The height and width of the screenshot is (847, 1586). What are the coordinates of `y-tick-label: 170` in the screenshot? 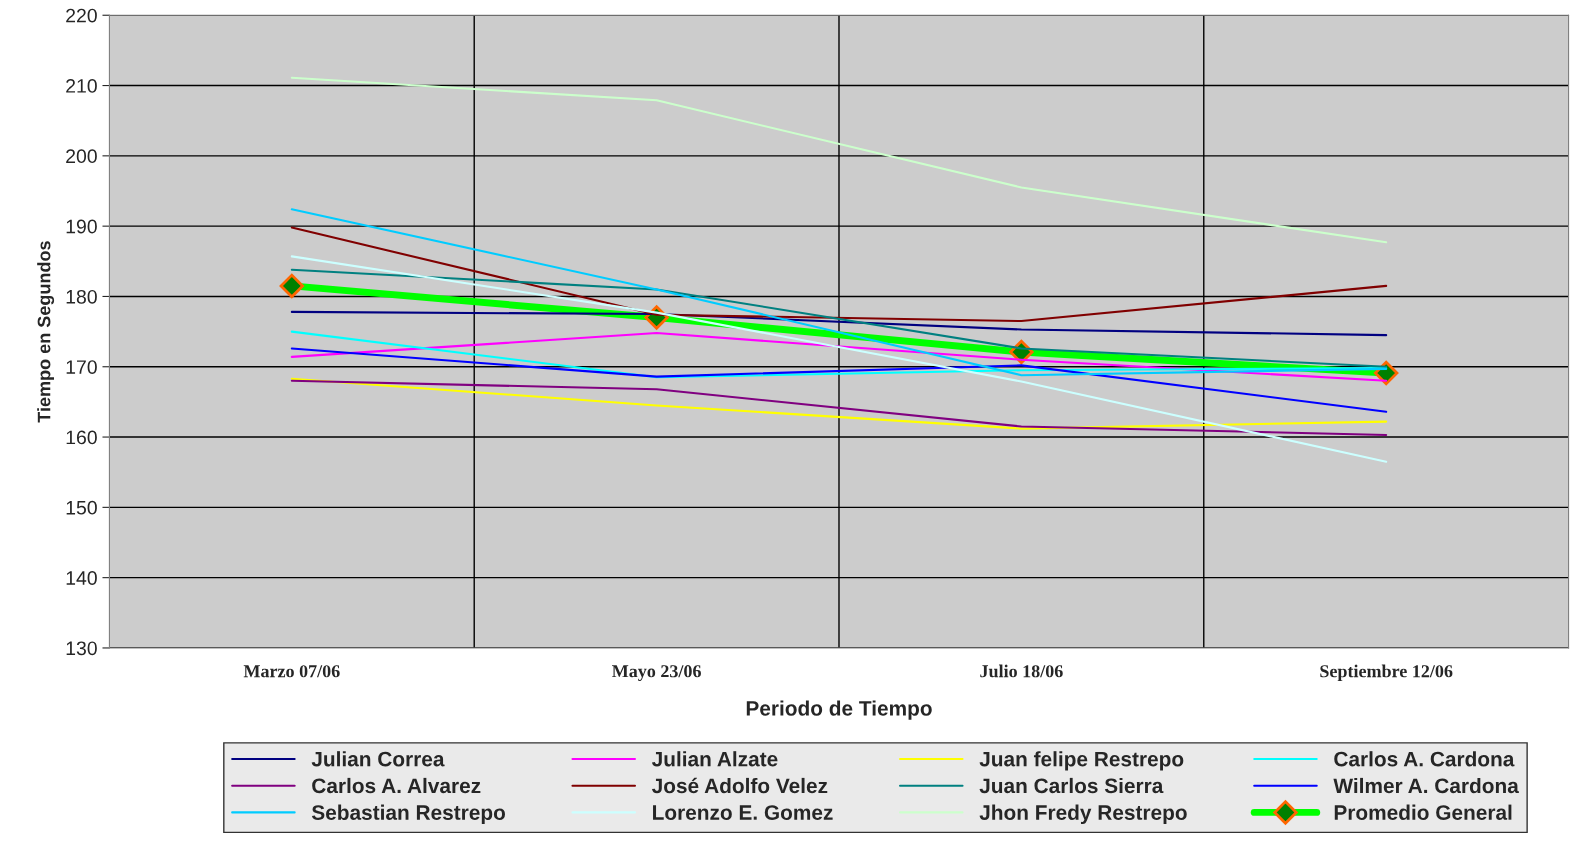 It's located at (81, 367).